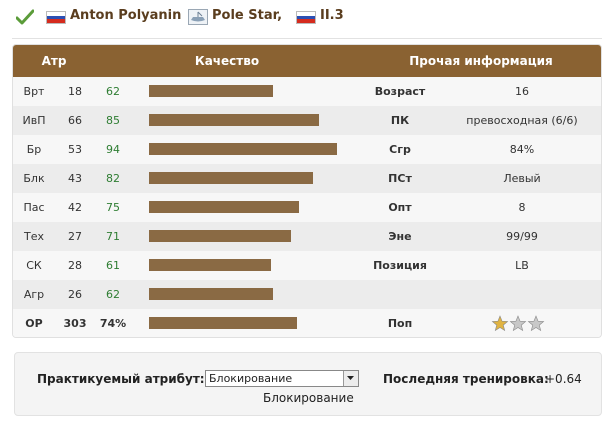 The image size is (606, 422). Describe the element at coordinates (113, 323) in the screenshot. I see `attr-quality: 74%` at that location.